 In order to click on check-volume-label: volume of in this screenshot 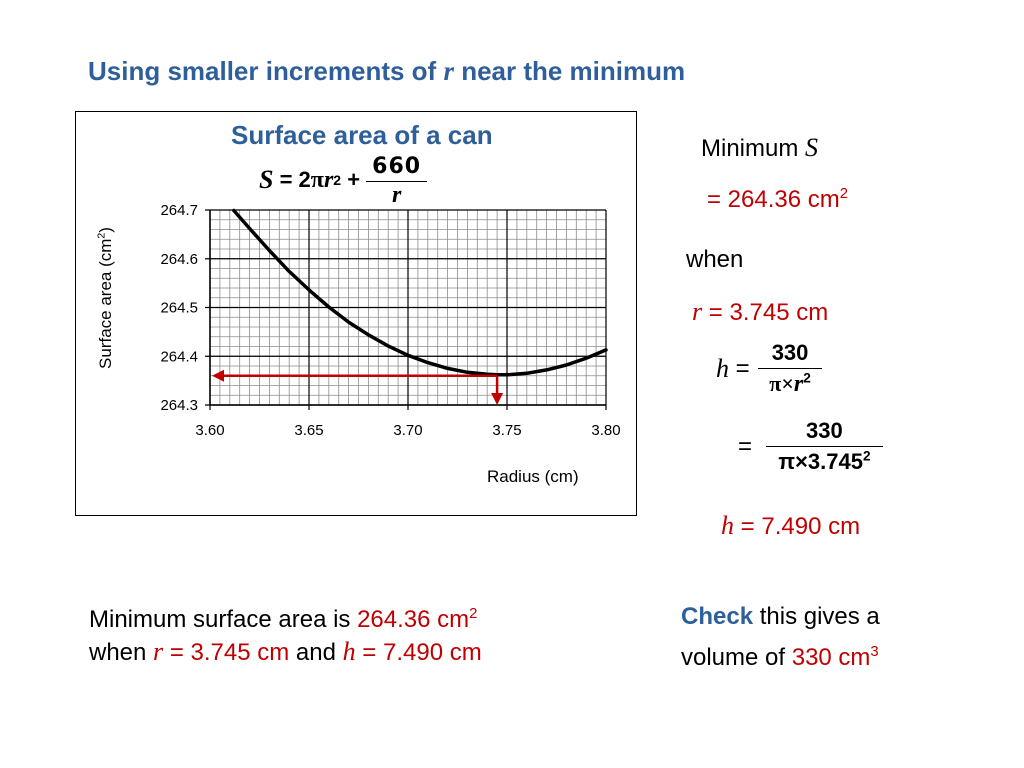, I will do `click(736, 657)`.